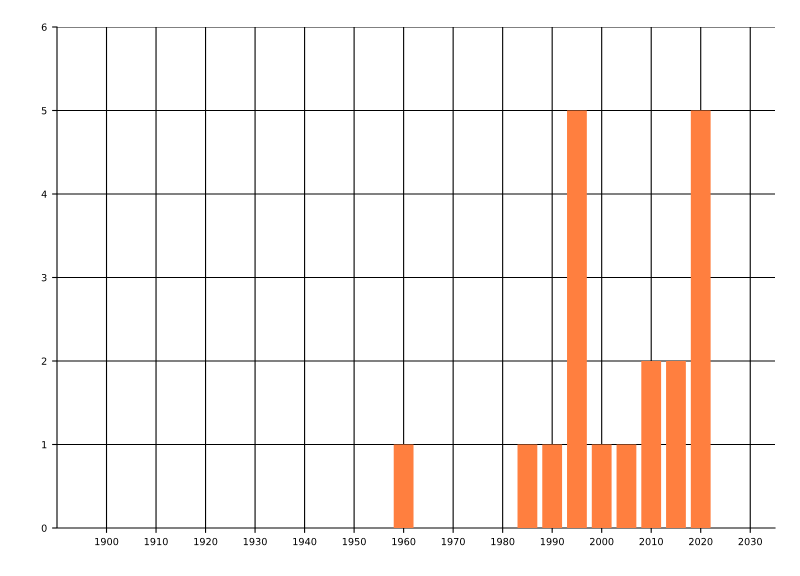 The image size is (800, 576). Describe the element at coordinates (750, 542) in the screenshot. I see `x-tick-label: 2030` at that location.